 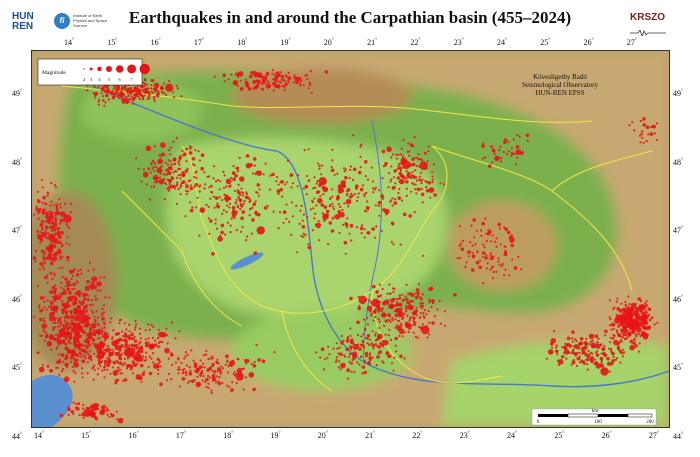 What do you see at coordinates (464, 435) in the screenshot?
I see `bottom-lon-tick-23: 23°` at bounding box center [464, 435].